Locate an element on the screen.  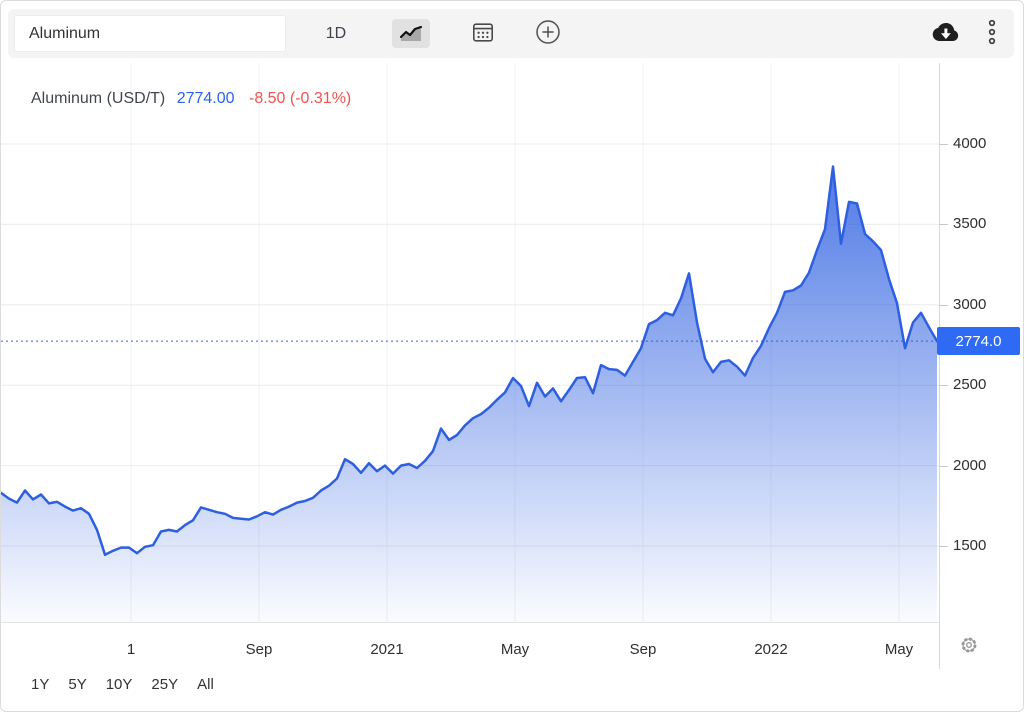
area-chart-icon is located at coordinates (411, 33).